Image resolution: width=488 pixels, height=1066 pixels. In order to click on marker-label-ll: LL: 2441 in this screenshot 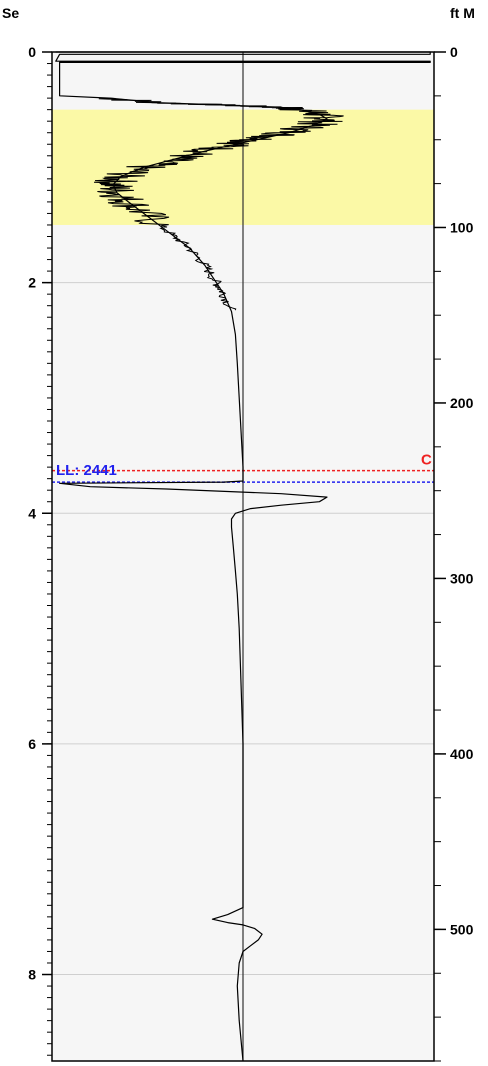, I will do `click(86, 470)`.